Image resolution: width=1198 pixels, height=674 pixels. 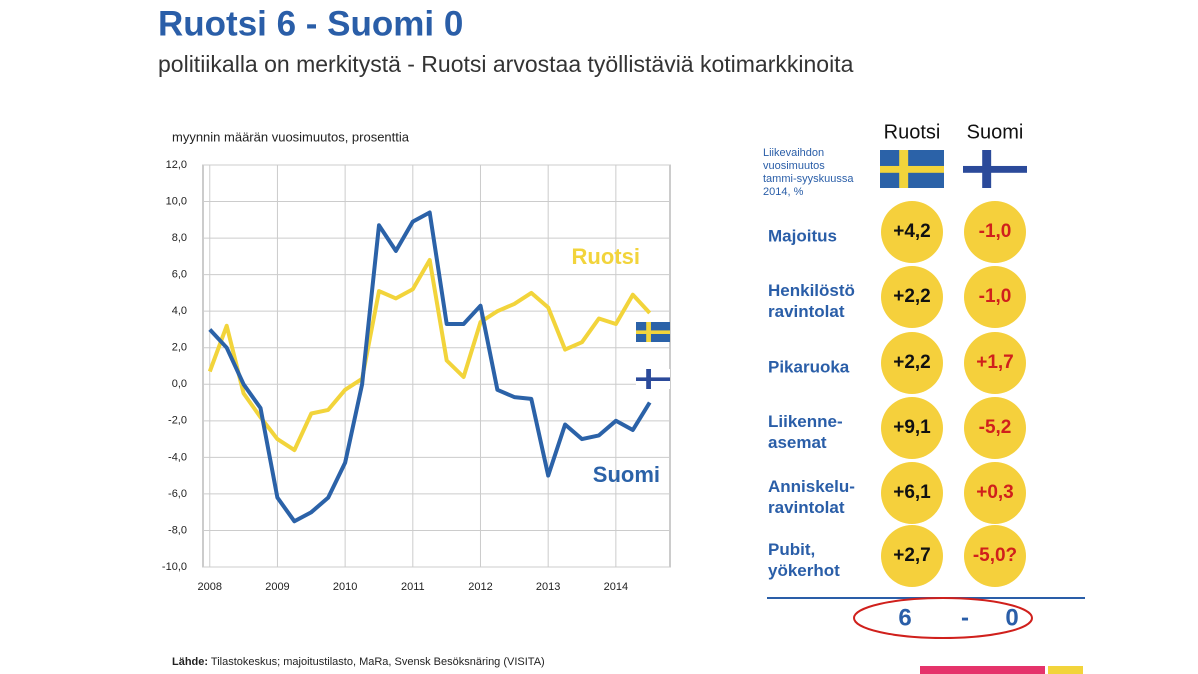 What do you see at coordinates (794, 166) in the screenshot?
I see `note: vuosimuutos` at bounding box center [794, 166].